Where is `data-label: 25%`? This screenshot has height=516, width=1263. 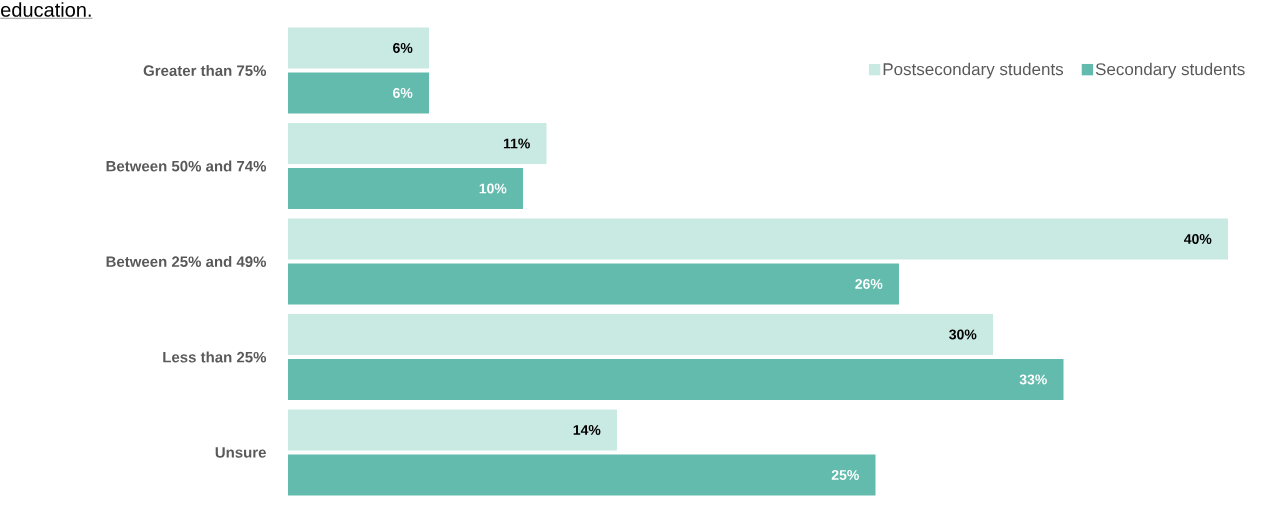
data-label: 25% is located at coordinates (845, 475).